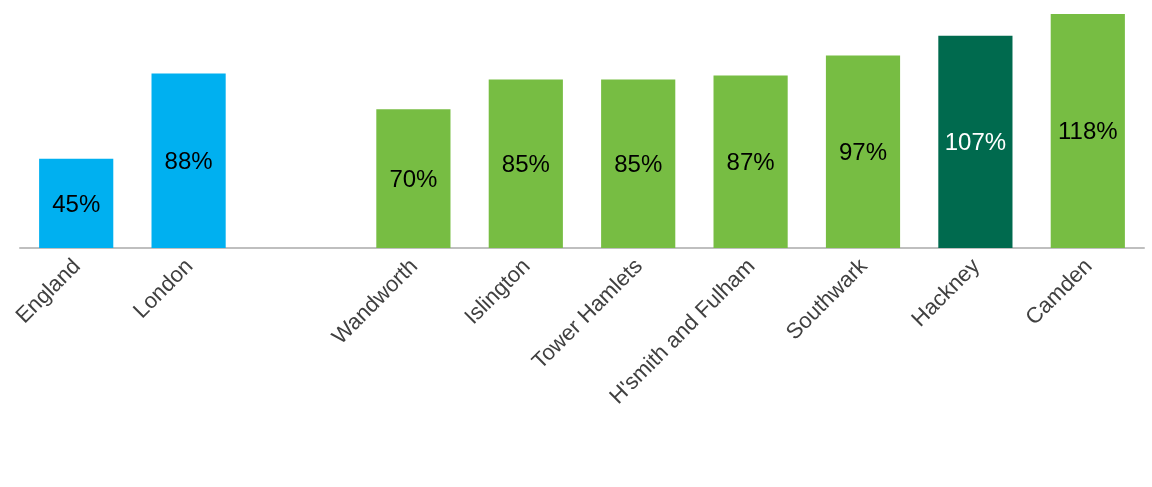 This screenshot has width=1152, height=487. I want to click on data-label: 70%, so click(413, 179).